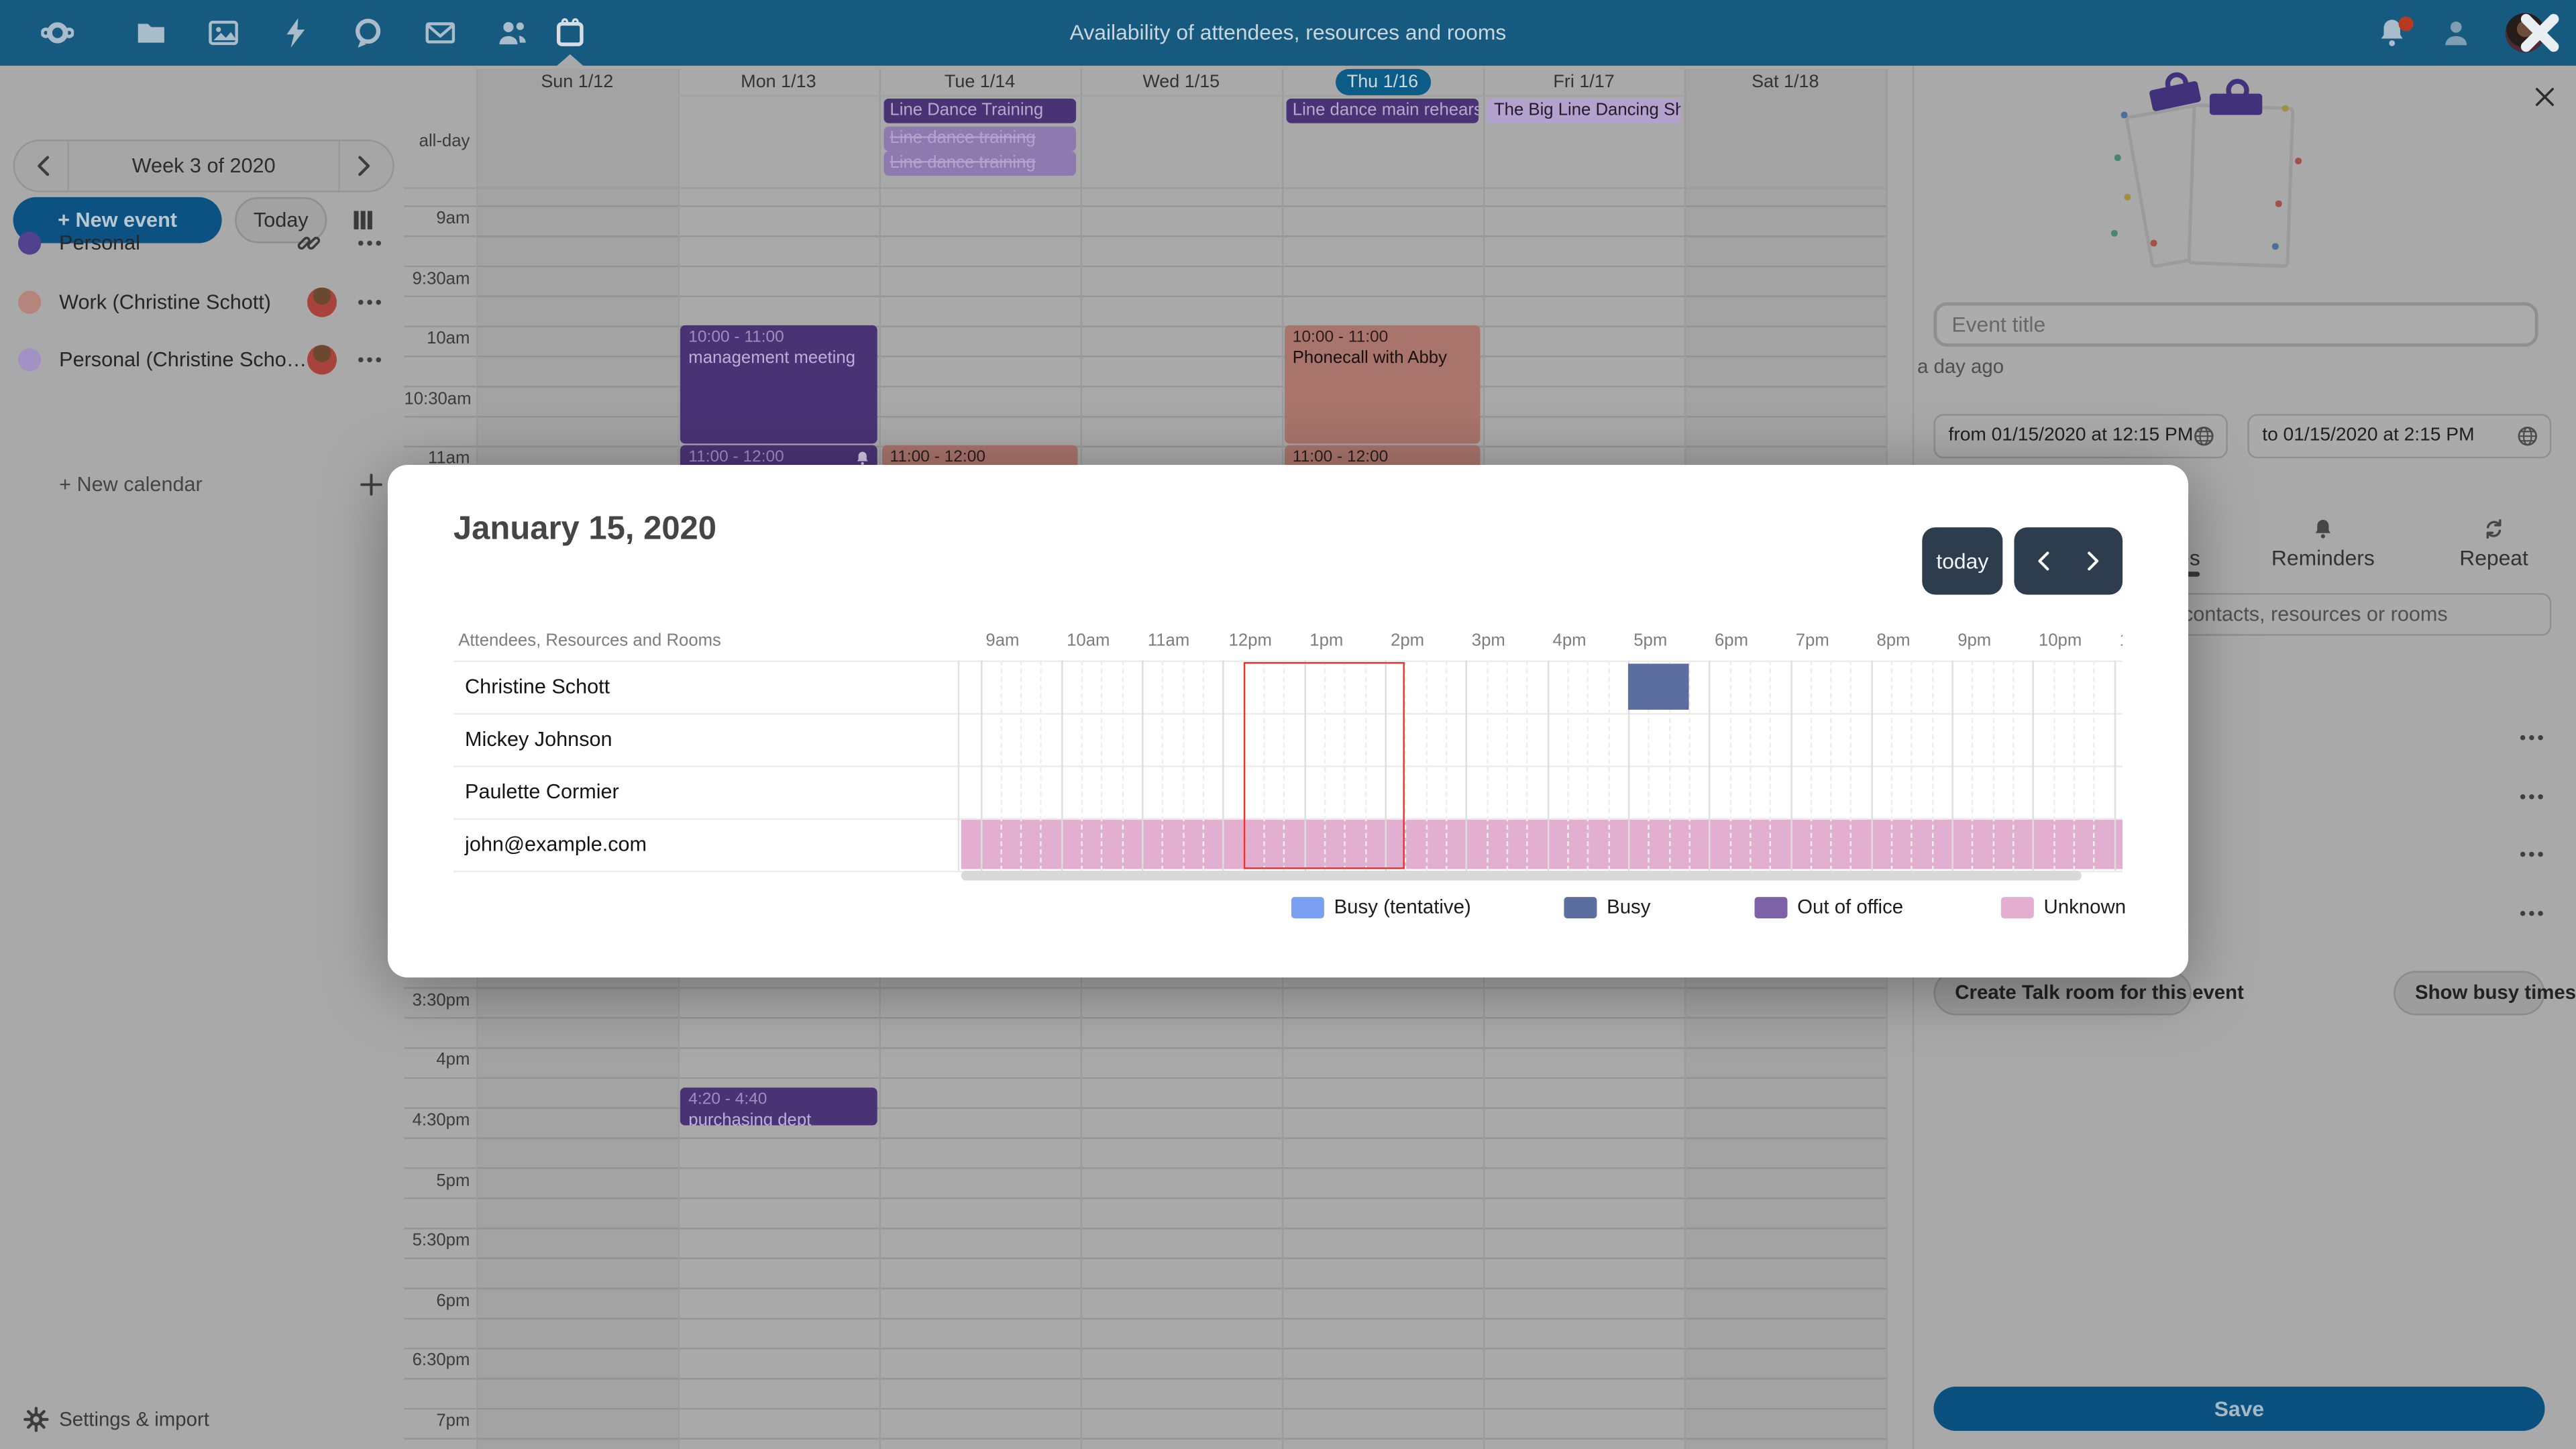  I want to click on nextcloud-logo, so click(57, 32).